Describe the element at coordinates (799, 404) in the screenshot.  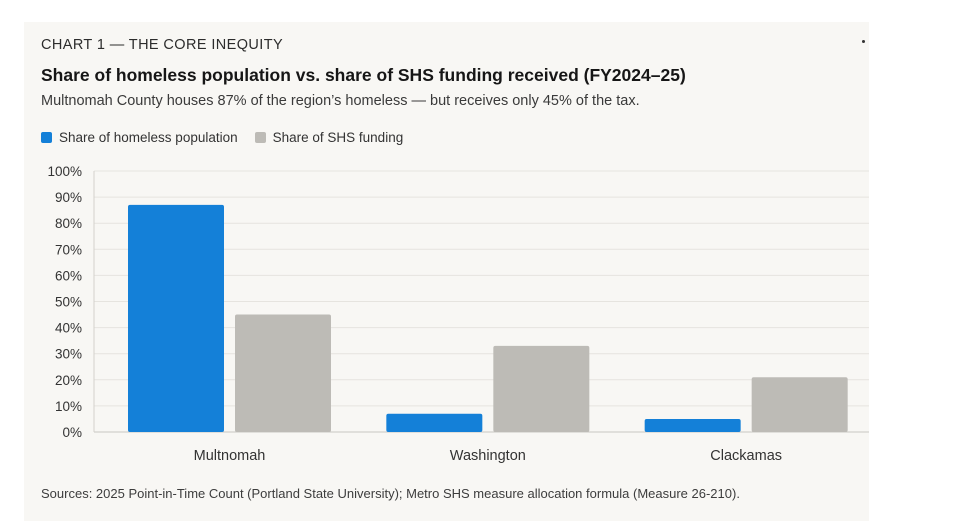
I see `bar-clackamas-funding` at that location.